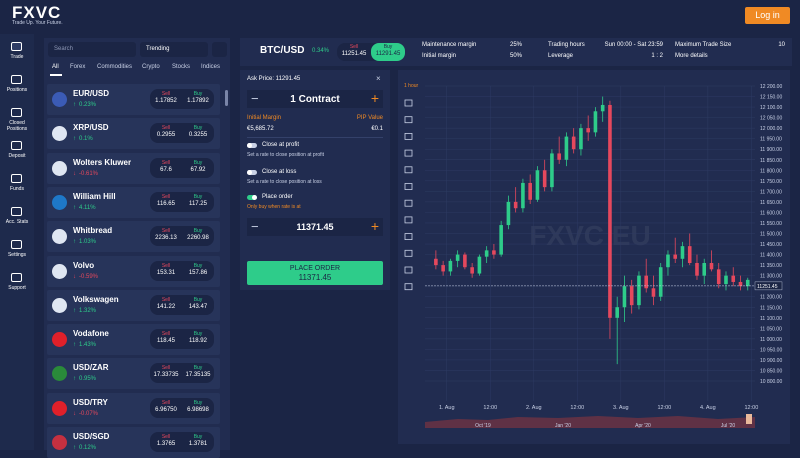 The height and width of the screenshot is (458, 800). Describe the element at coordinates (78, 67) in the screenshot. I see `tab: Forex` at that location.